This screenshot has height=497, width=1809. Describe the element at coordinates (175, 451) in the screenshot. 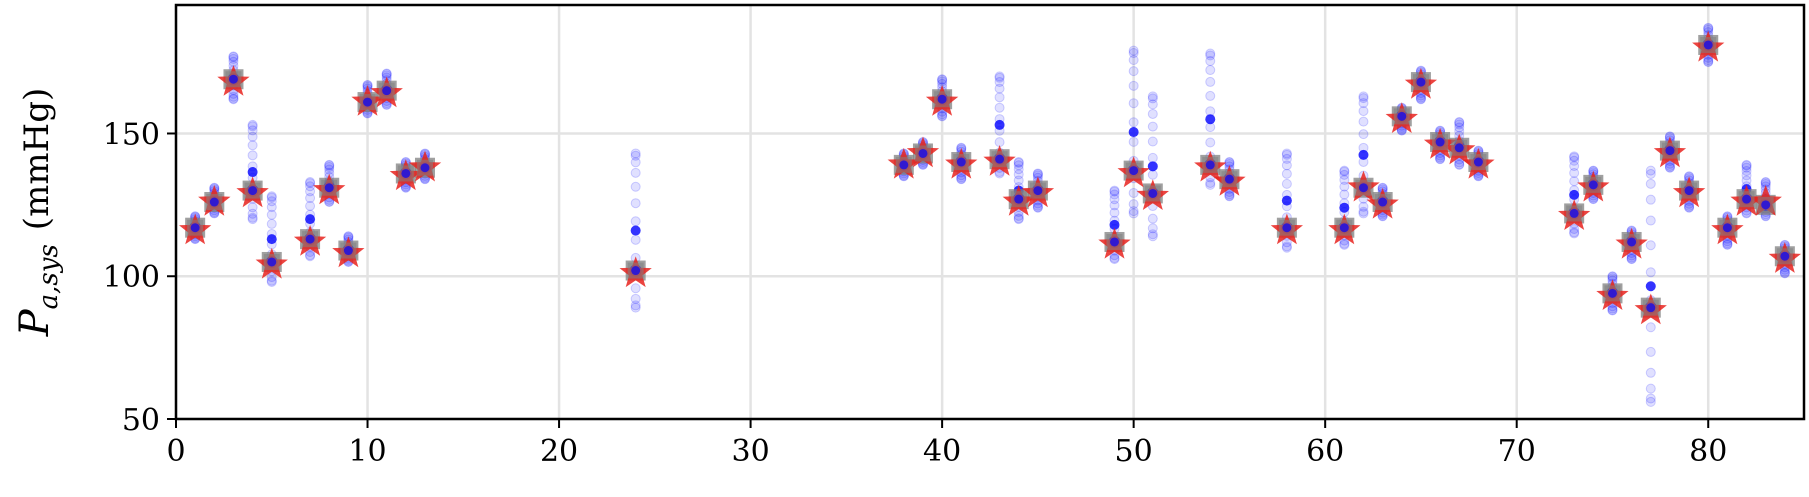

I see `x-tick-label: 0` at that location.